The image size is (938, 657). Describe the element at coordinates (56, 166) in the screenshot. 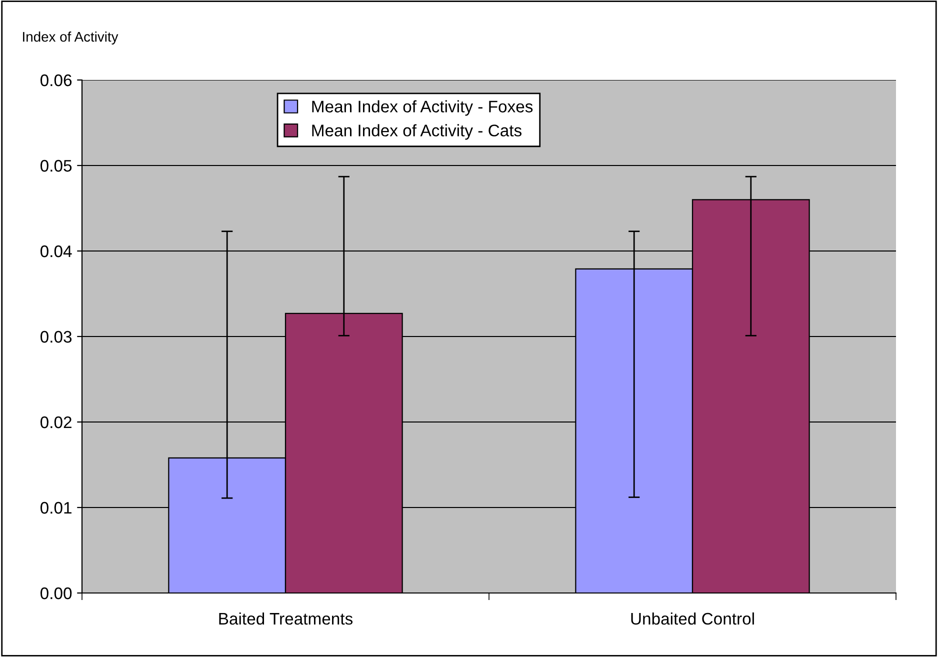

I see `y-tick-label: 0.05` at that location.